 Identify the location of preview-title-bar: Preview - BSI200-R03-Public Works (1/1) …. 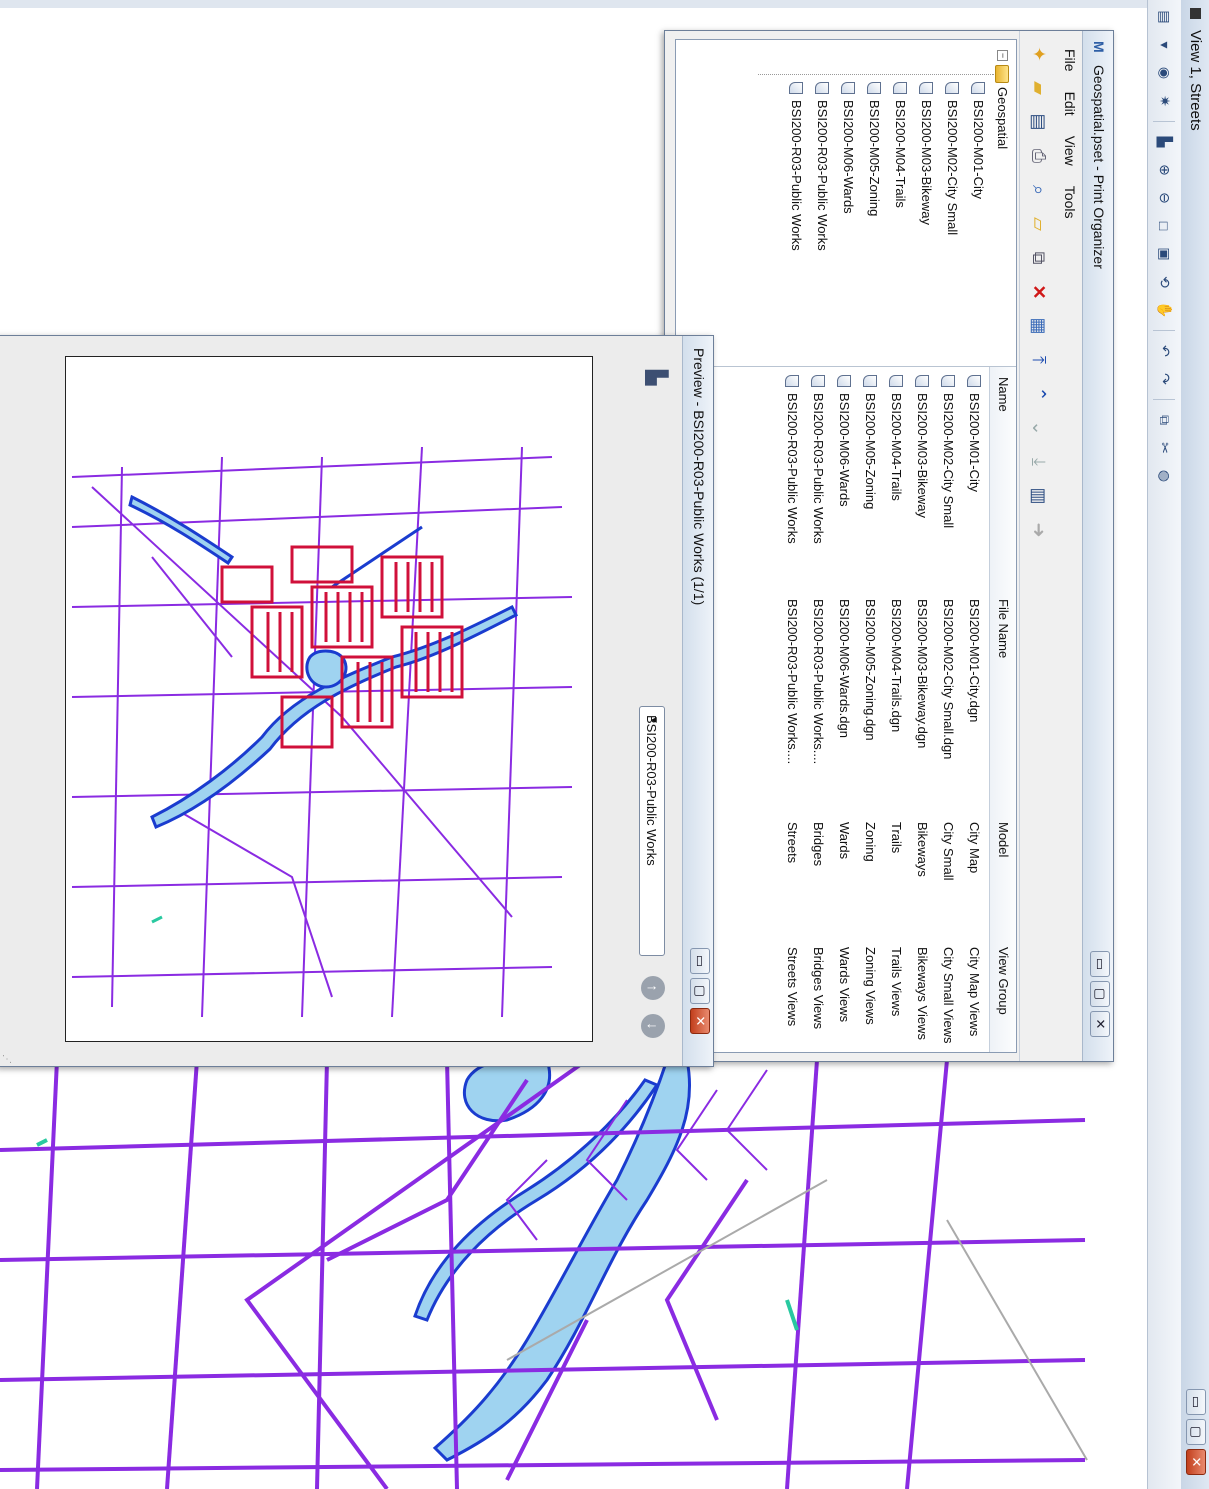
(697, 701).